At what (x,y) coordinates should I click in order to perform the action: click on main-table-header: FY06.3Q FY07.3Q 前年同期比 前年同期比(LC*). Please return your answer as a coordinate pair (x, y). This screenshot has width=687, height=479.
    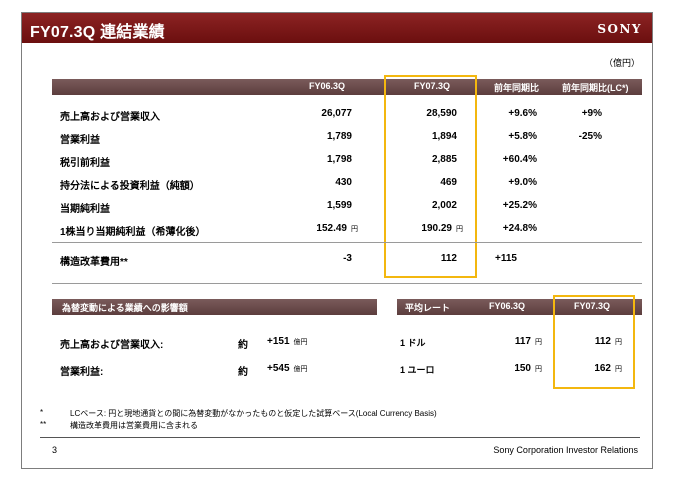
    Looking at the image, I should click on (347, 87).